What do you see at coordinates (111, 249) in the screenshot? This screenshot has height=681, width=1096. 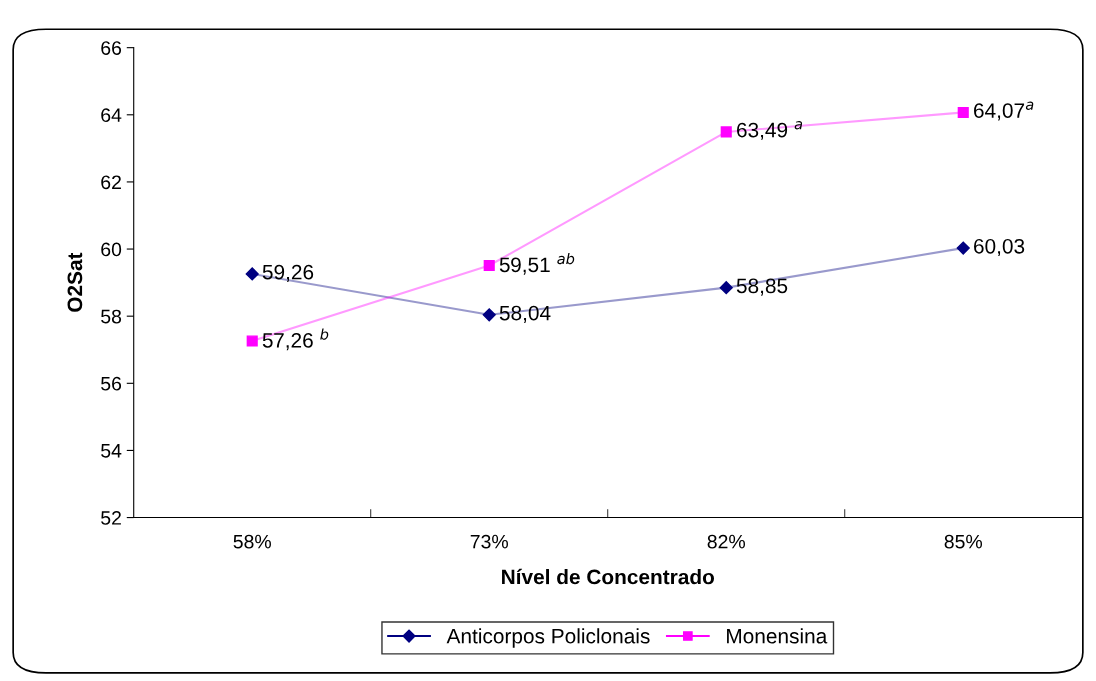 I see `y-tick-label: 60` at bounding box center [111, 249].